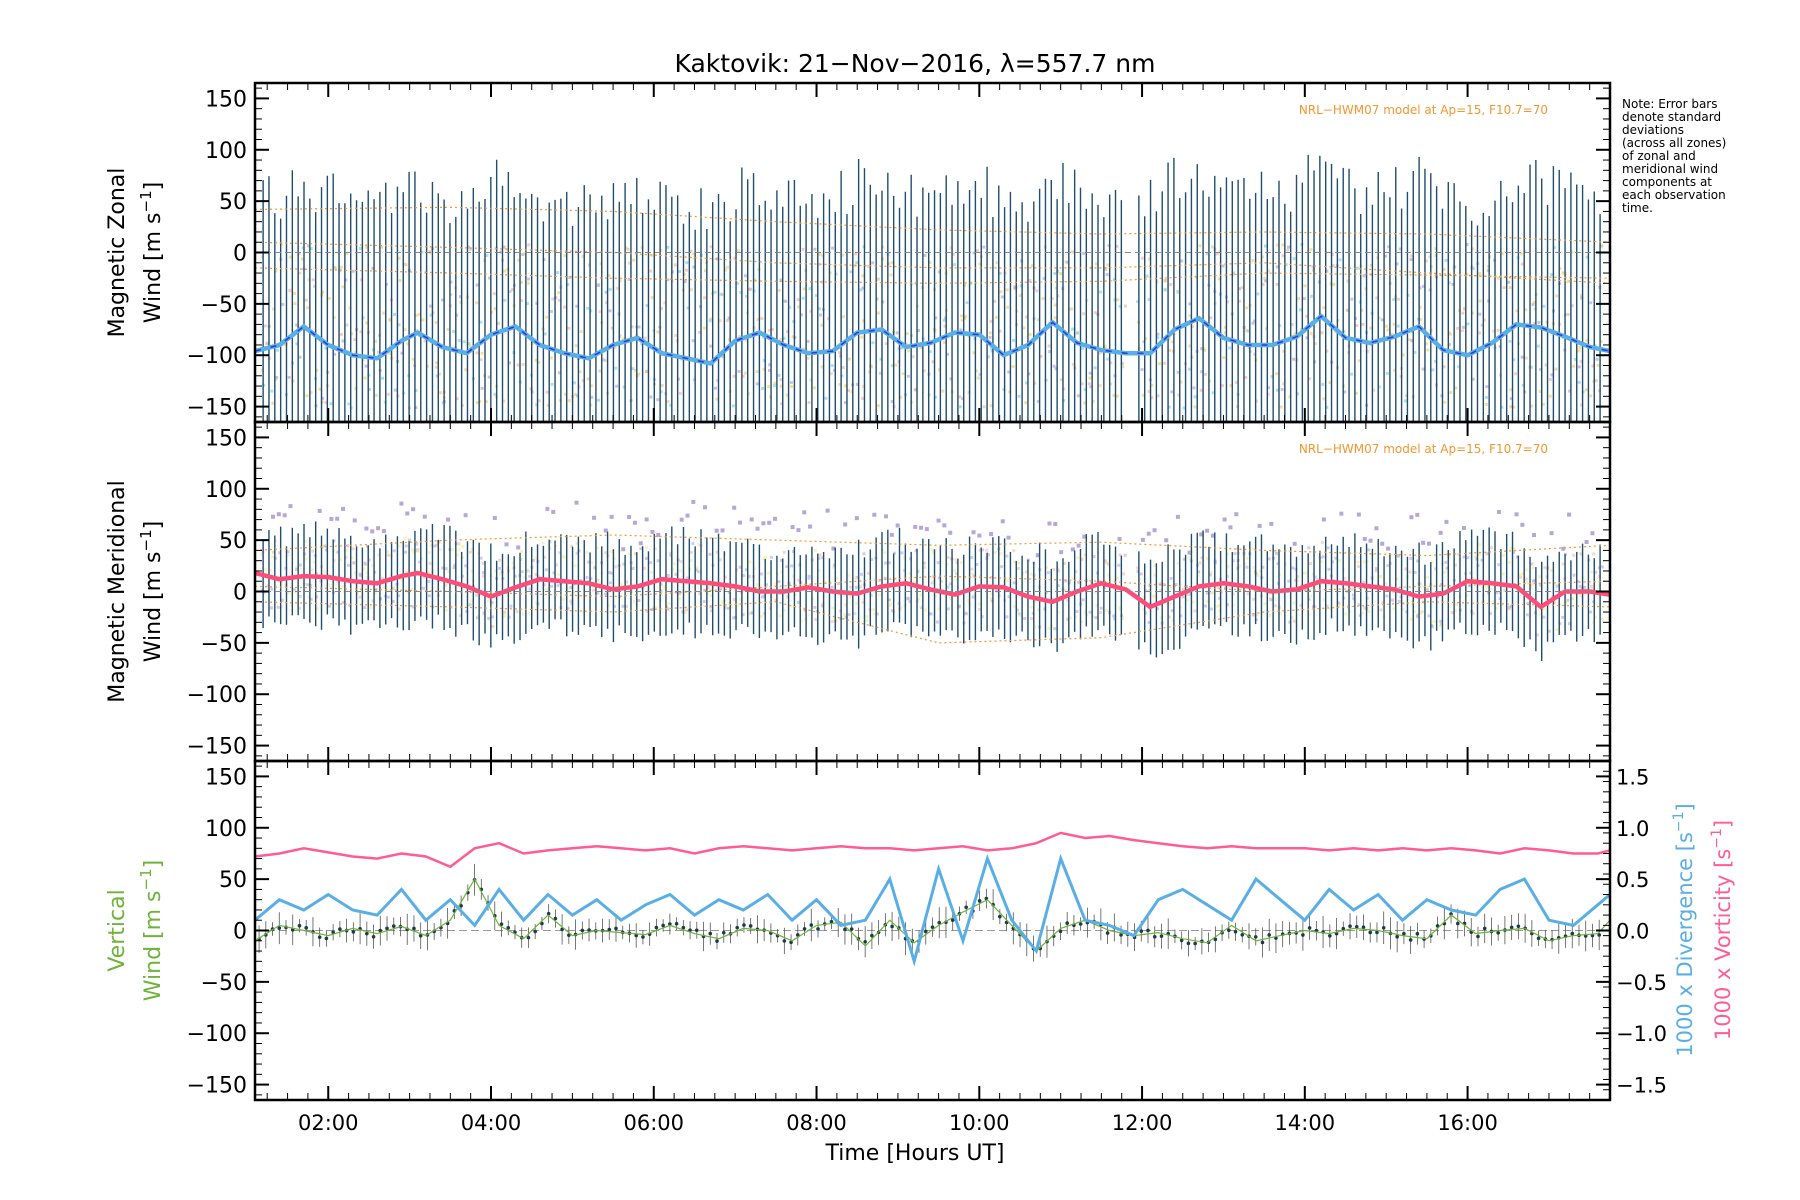  Describe the element at coordinates (1653, 130) in the screenshot. I see `note-line: deviations` at that location.